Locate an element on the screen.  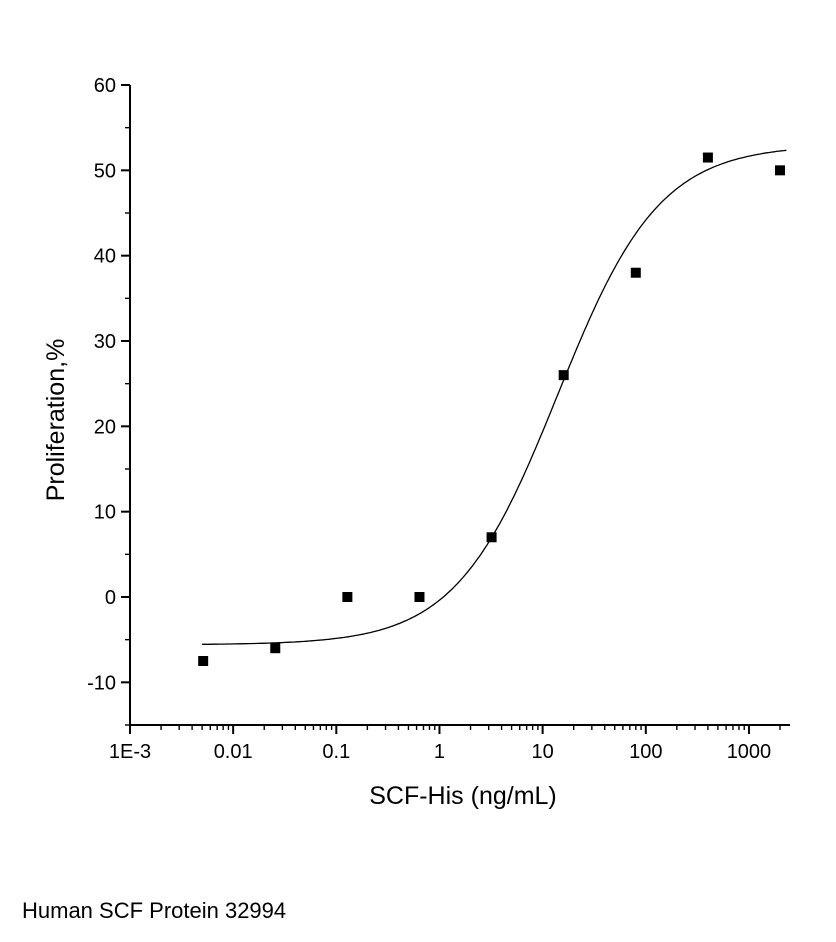
y-tick-label: 40 is located at coordinates (105, 257).